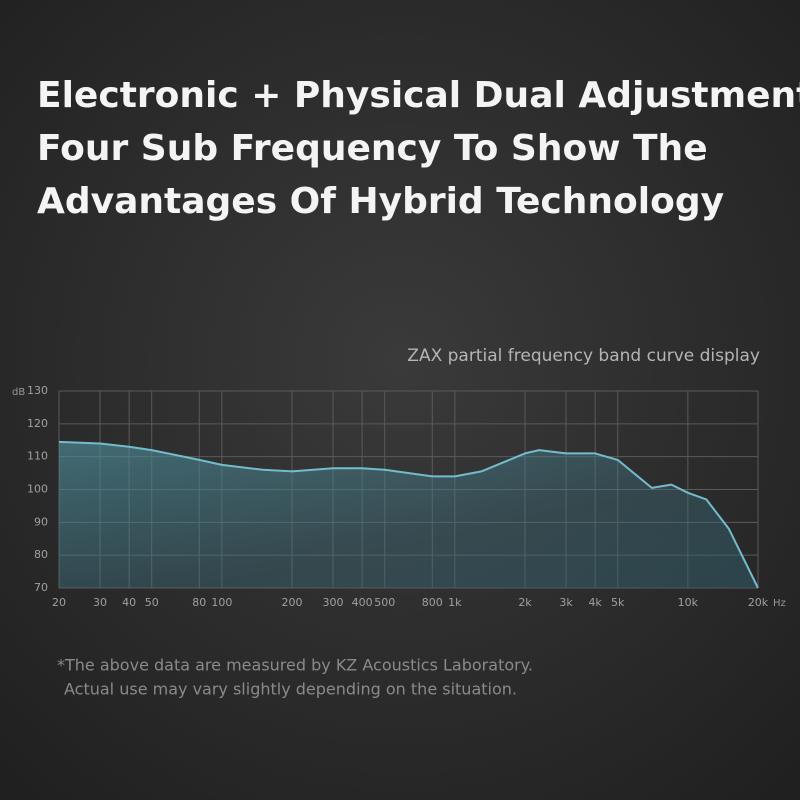  Describe the element at coordinates (37, 456) in the screenshot. I see `y-tick-label: 110` at that location.